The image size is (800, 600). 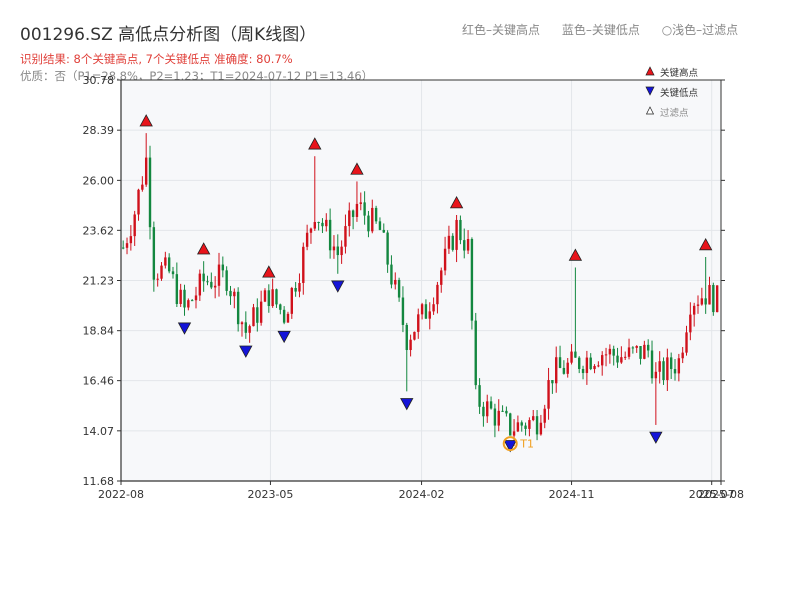 I want to click on y-tick-label: 21.23, so click(x=99, y=281).